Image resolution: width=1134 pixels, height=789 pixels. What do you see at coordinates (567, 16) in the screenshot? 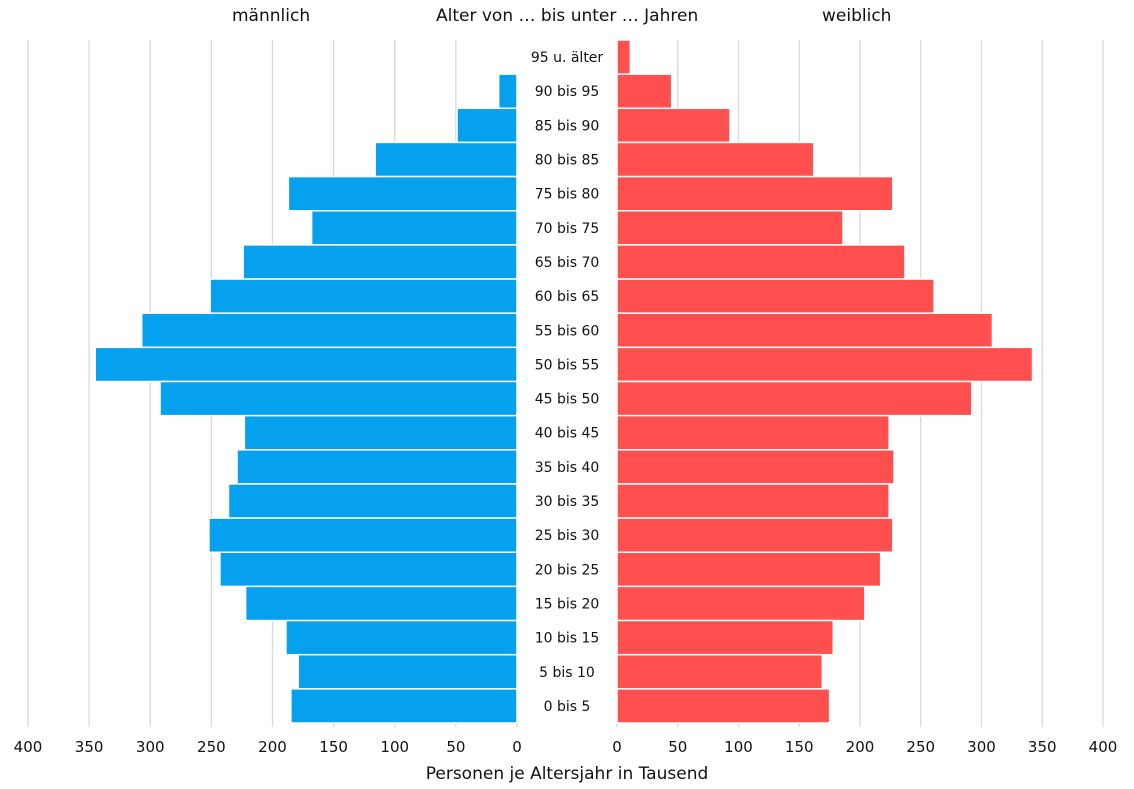
I see `age-axis-title: Alter von … bis unter … Jahren` at bounding box center [567, 16].